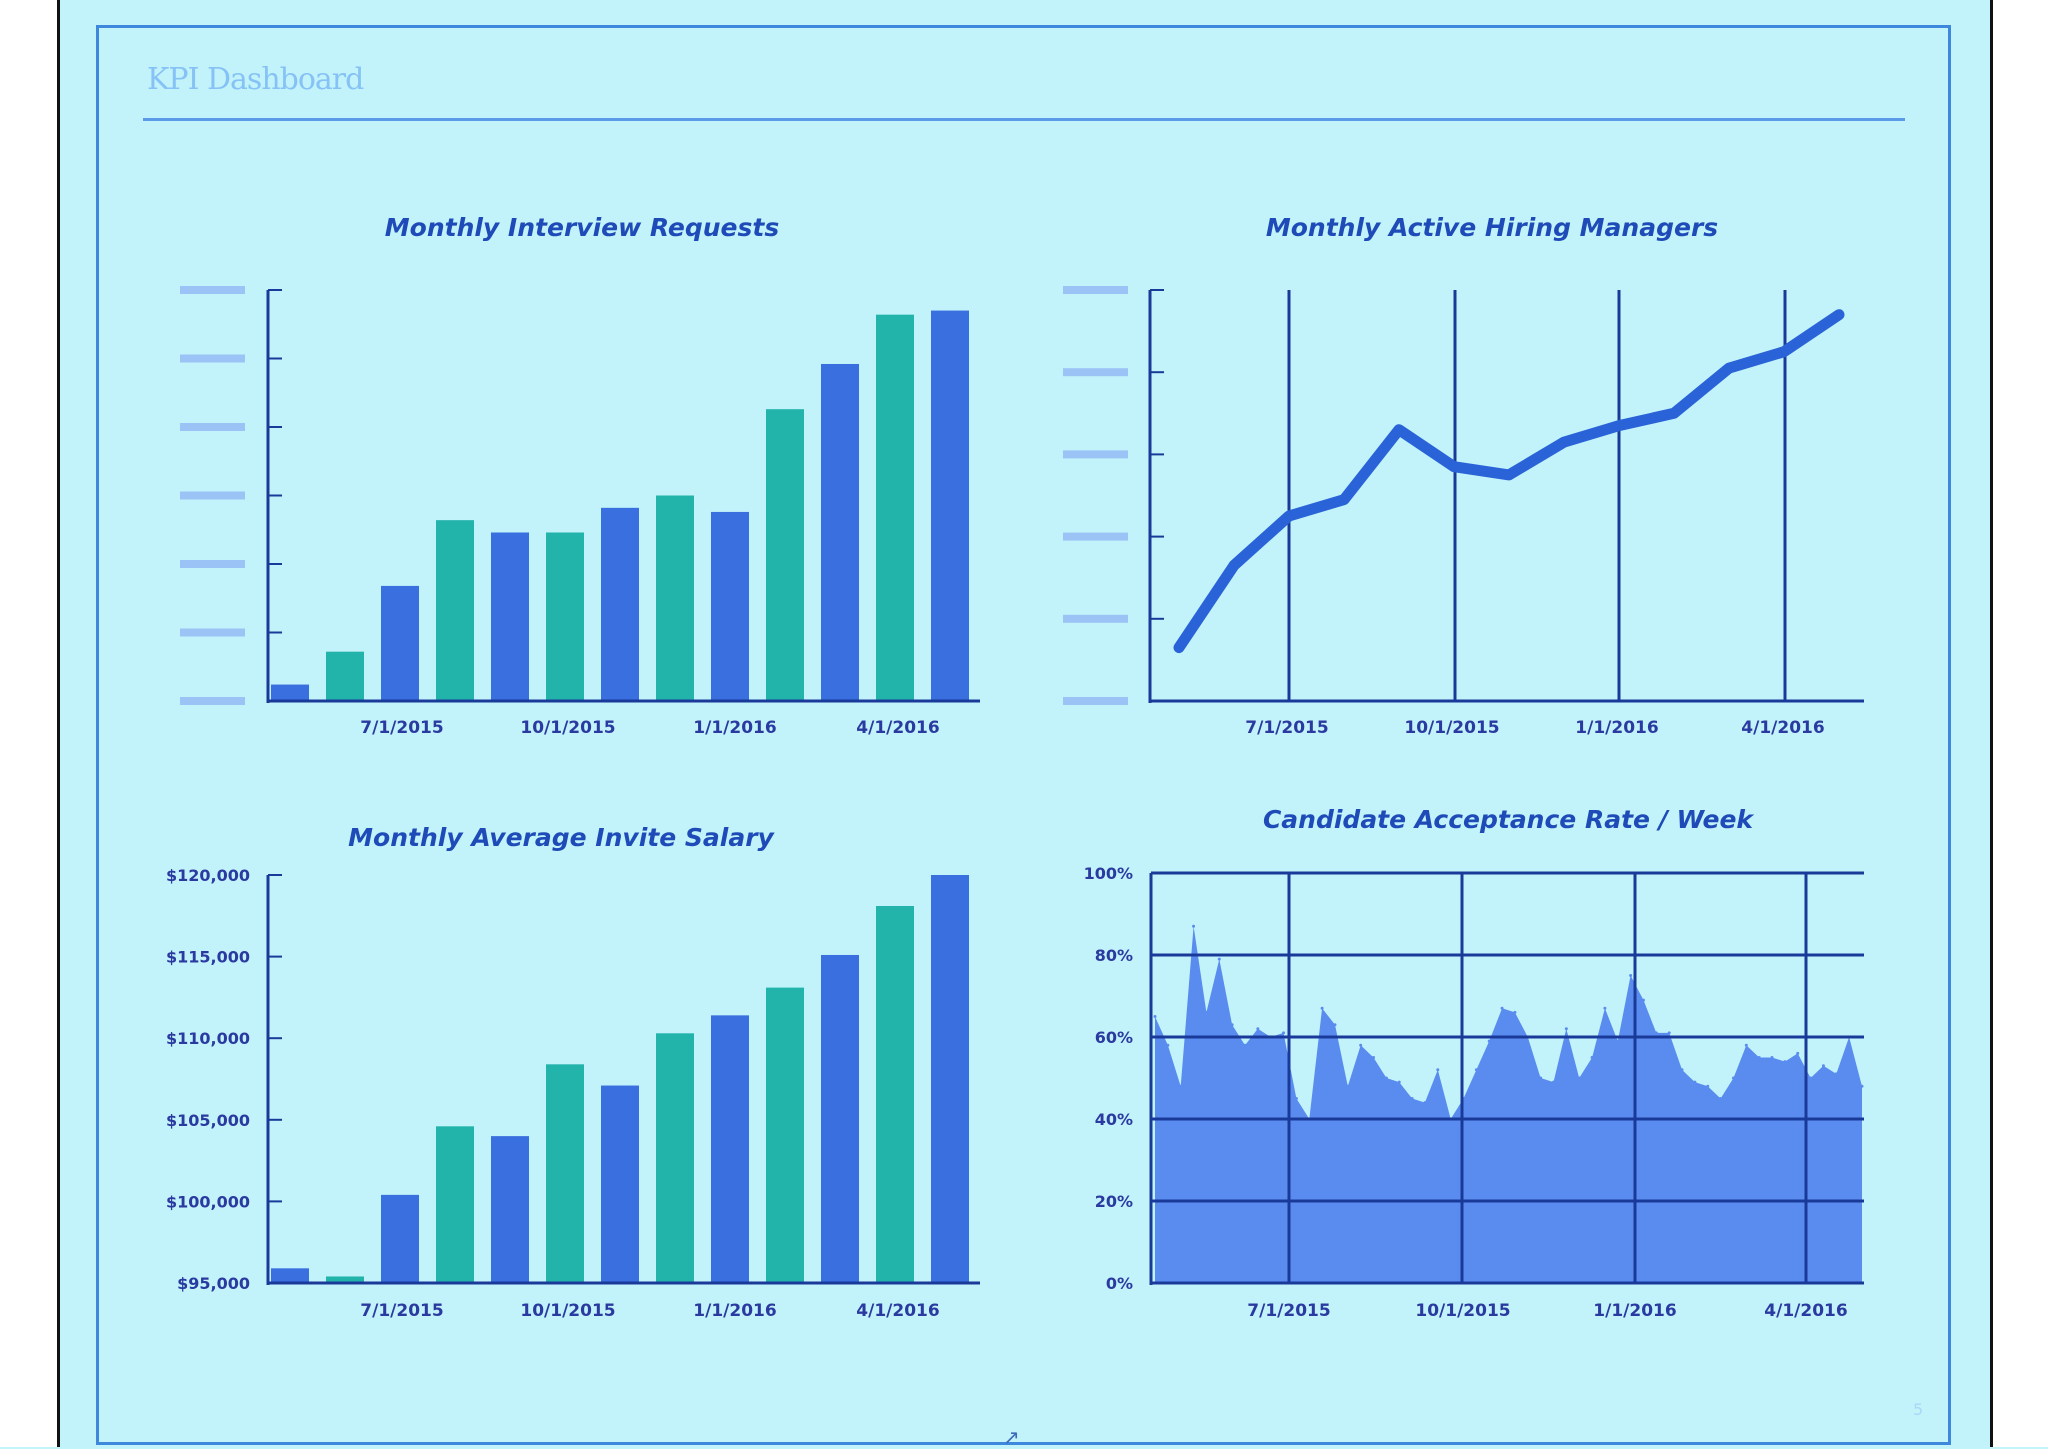  What do you see at coordinates (1011, 1437) in the screenshot?
I see `page-turn-mark: ↗` at bounding box center [1011, 1437].